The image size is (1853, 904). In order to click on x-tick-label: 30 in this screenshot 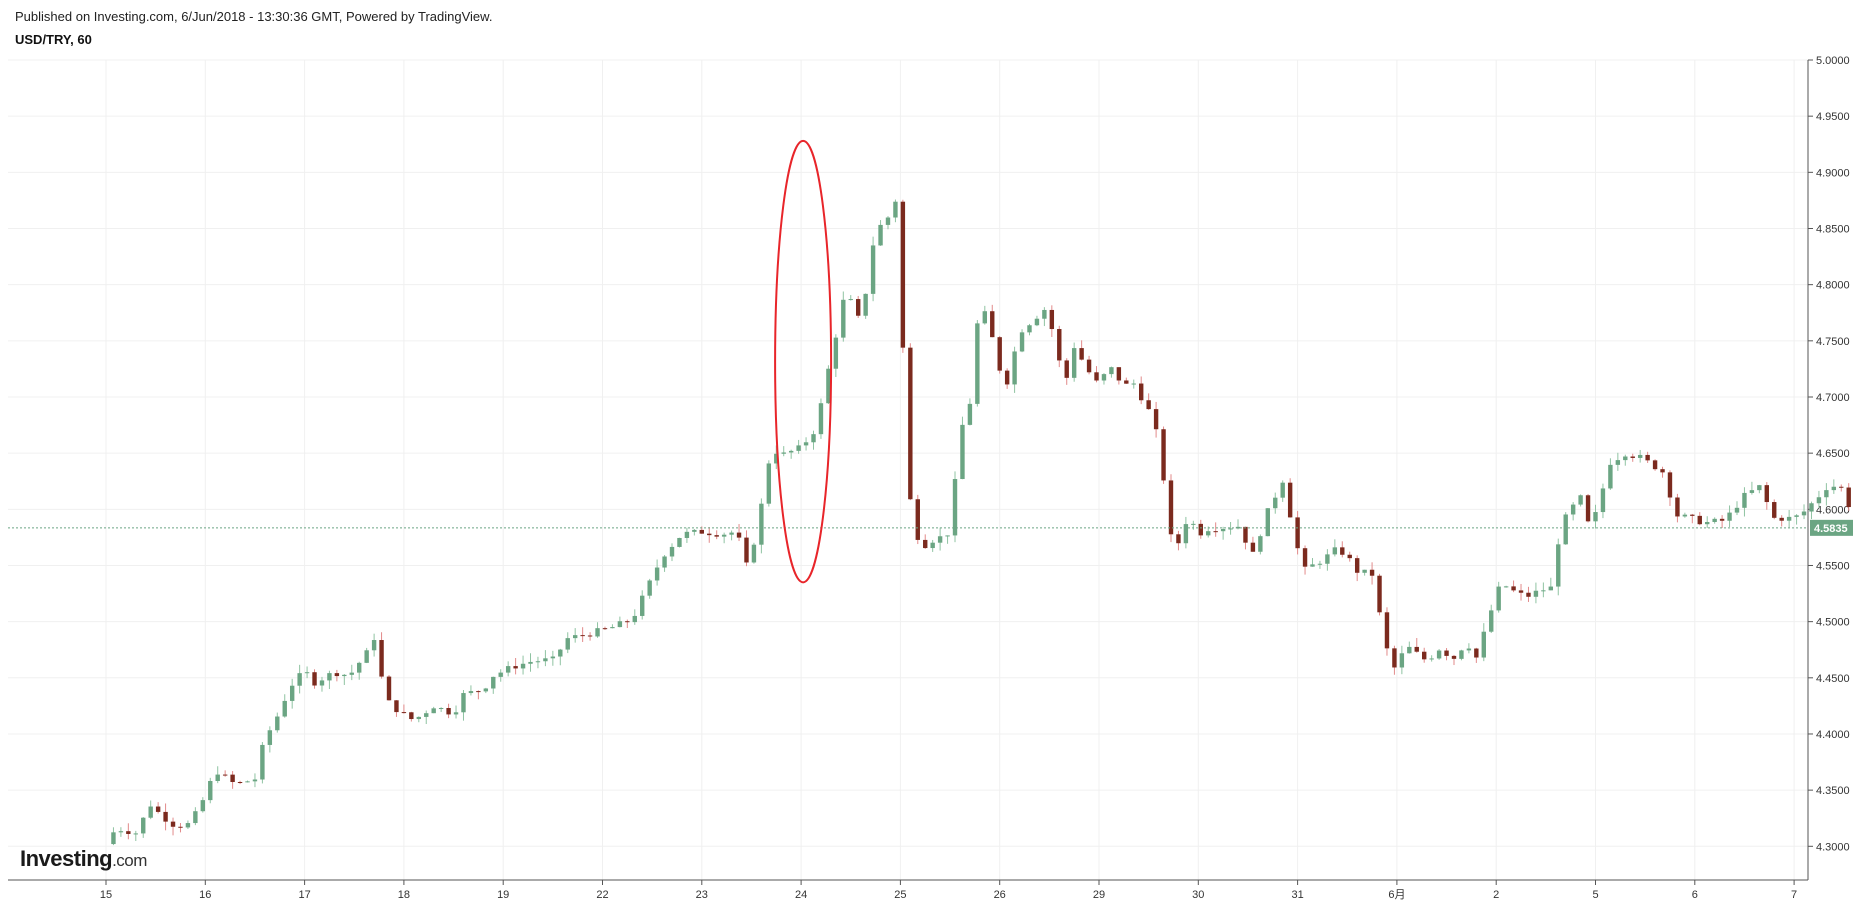, I will do `click(1198, 895)`.